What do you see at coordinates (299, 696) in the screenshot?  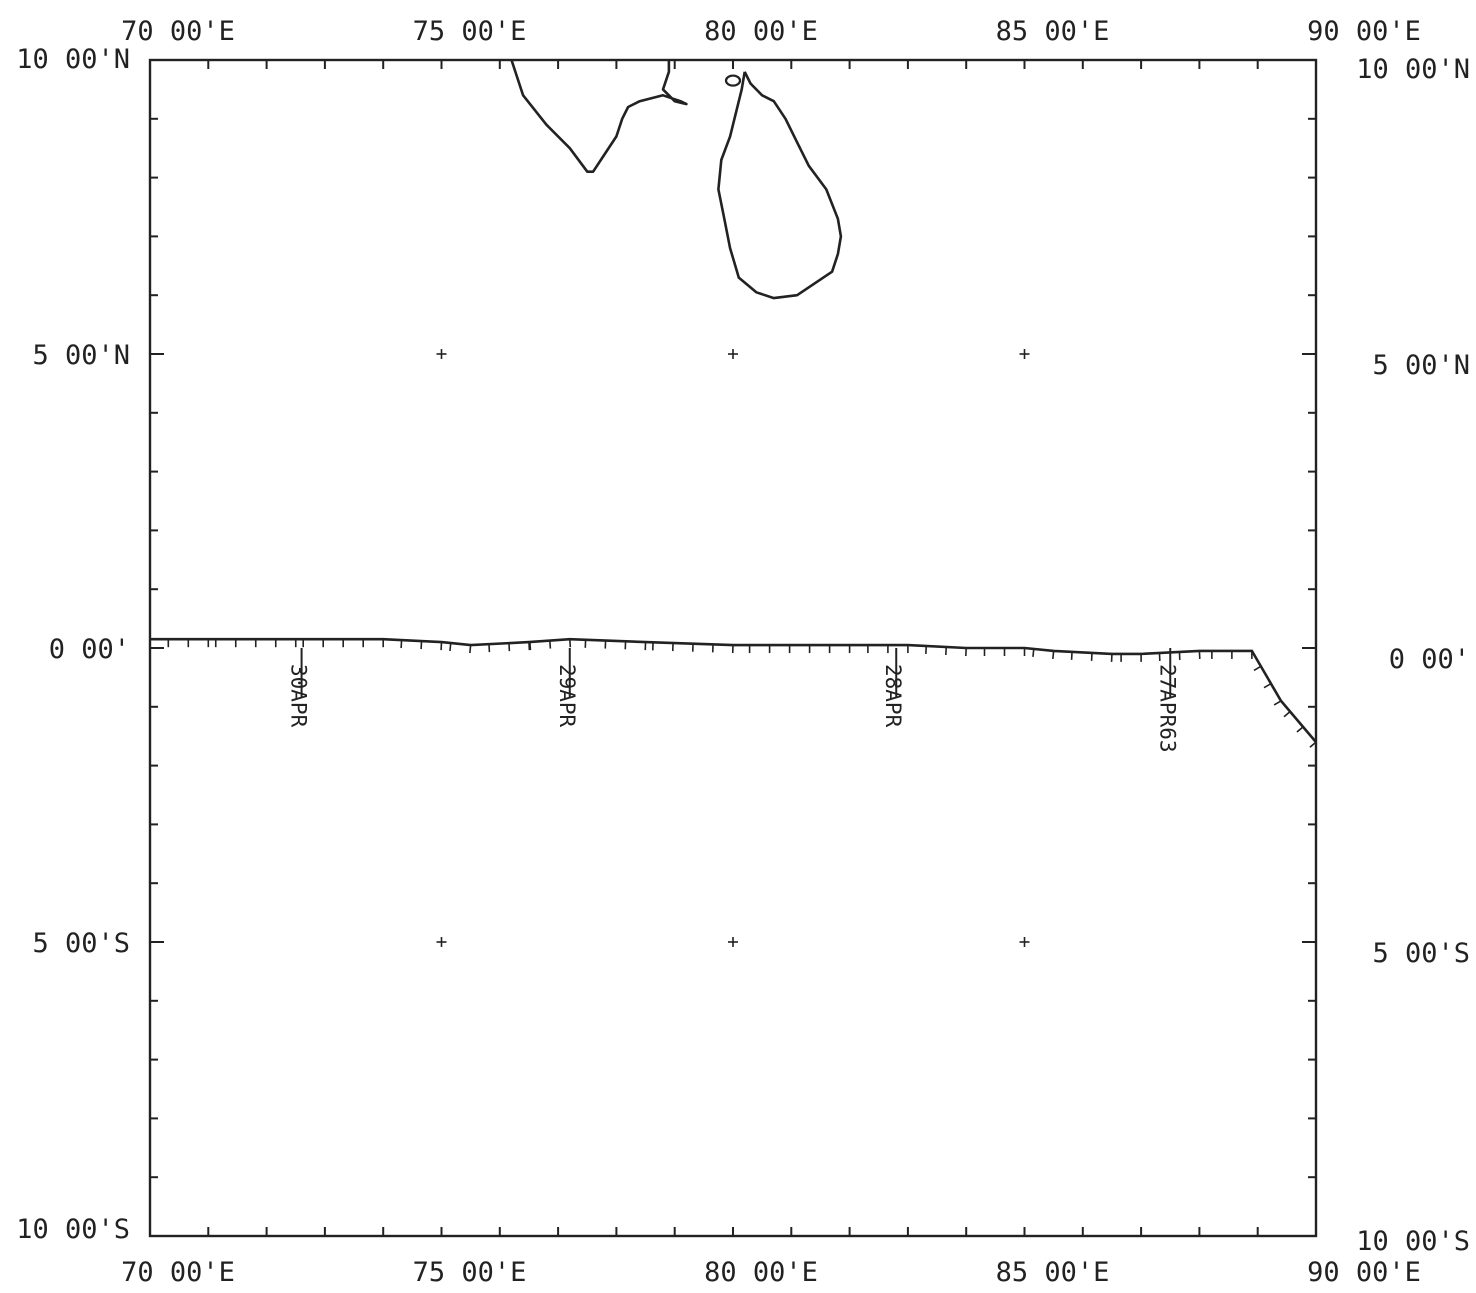 I see `day-marker-label: 30APR` at bounding box center [299, 696].